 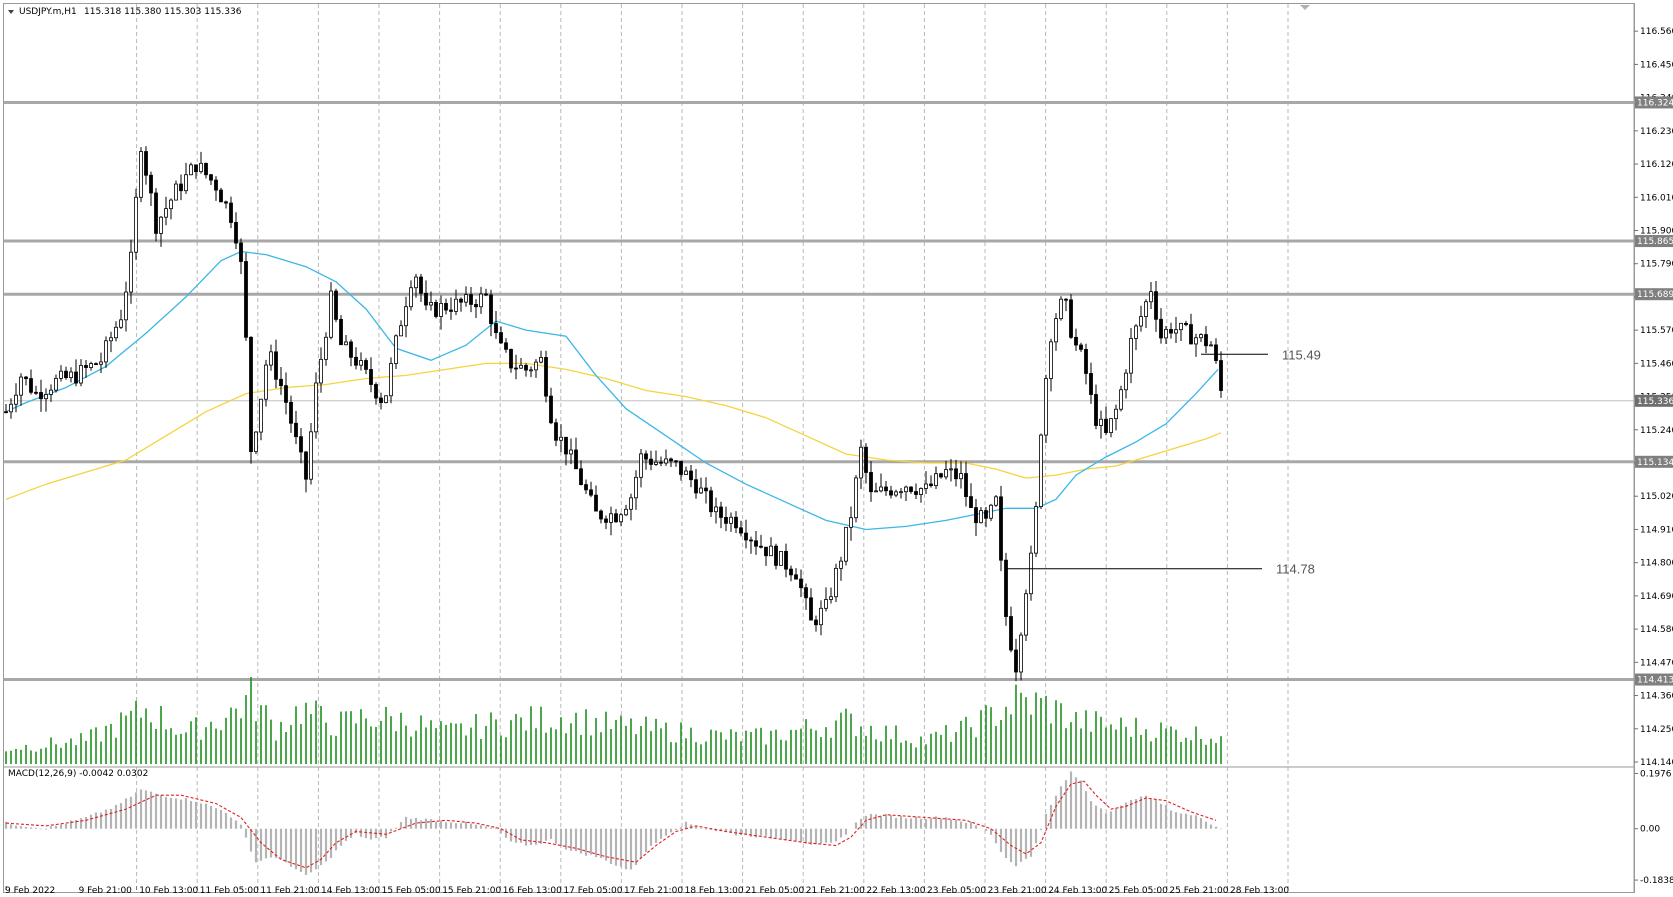 What do you see at coordinates (11, 12) in the screenshot?
I see `symbol-dropdown-icon` at bounding box center [11, 12].